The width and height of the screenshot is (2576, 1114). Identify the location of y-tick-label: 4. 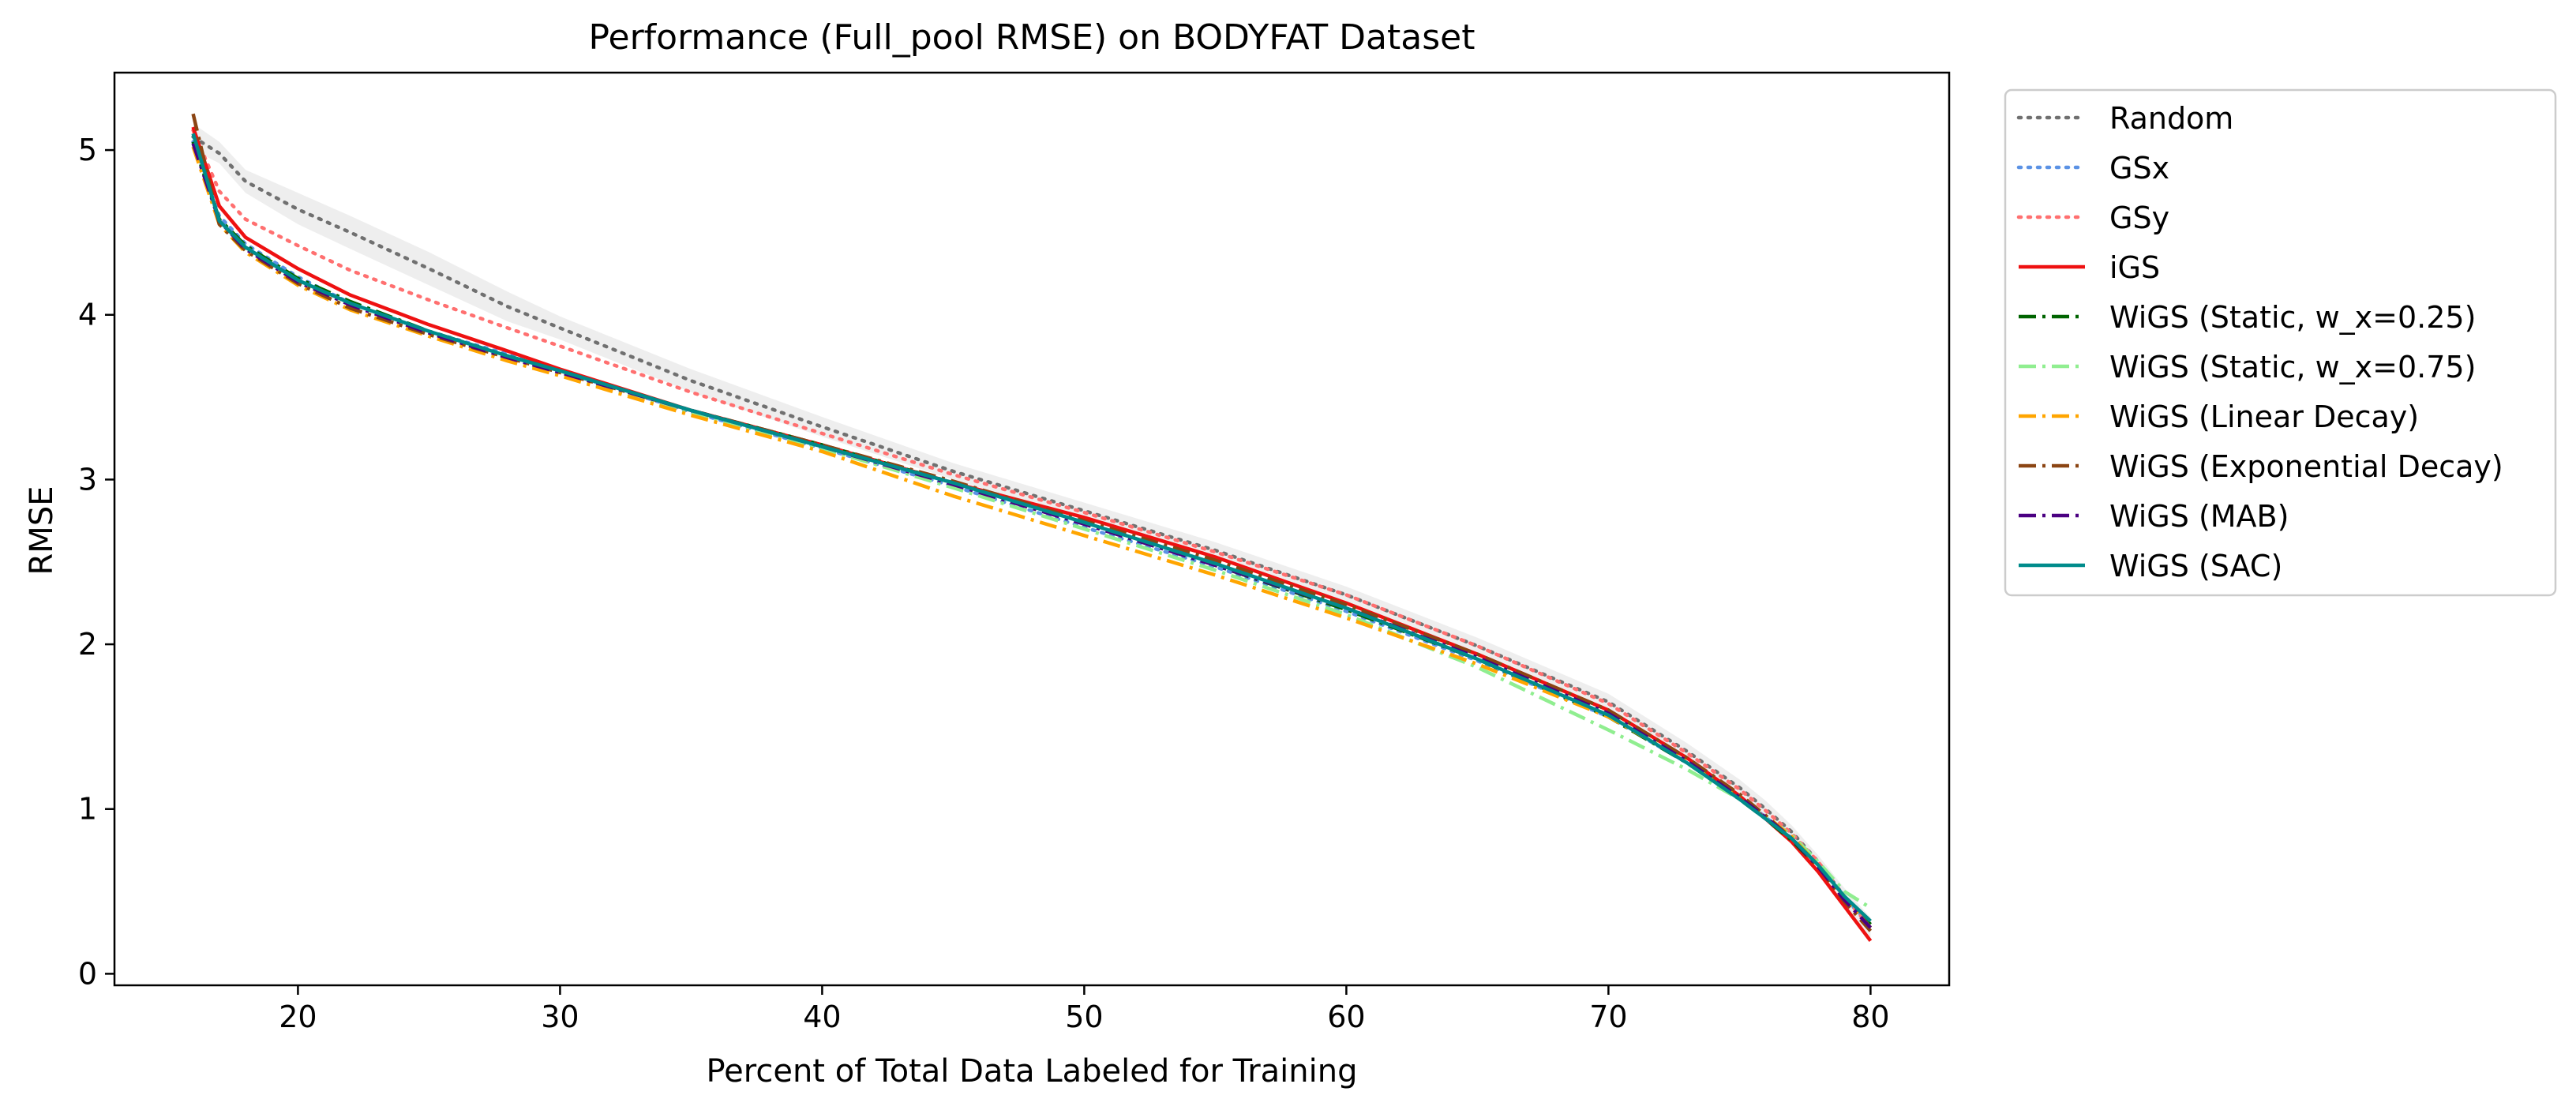
(87, 315).